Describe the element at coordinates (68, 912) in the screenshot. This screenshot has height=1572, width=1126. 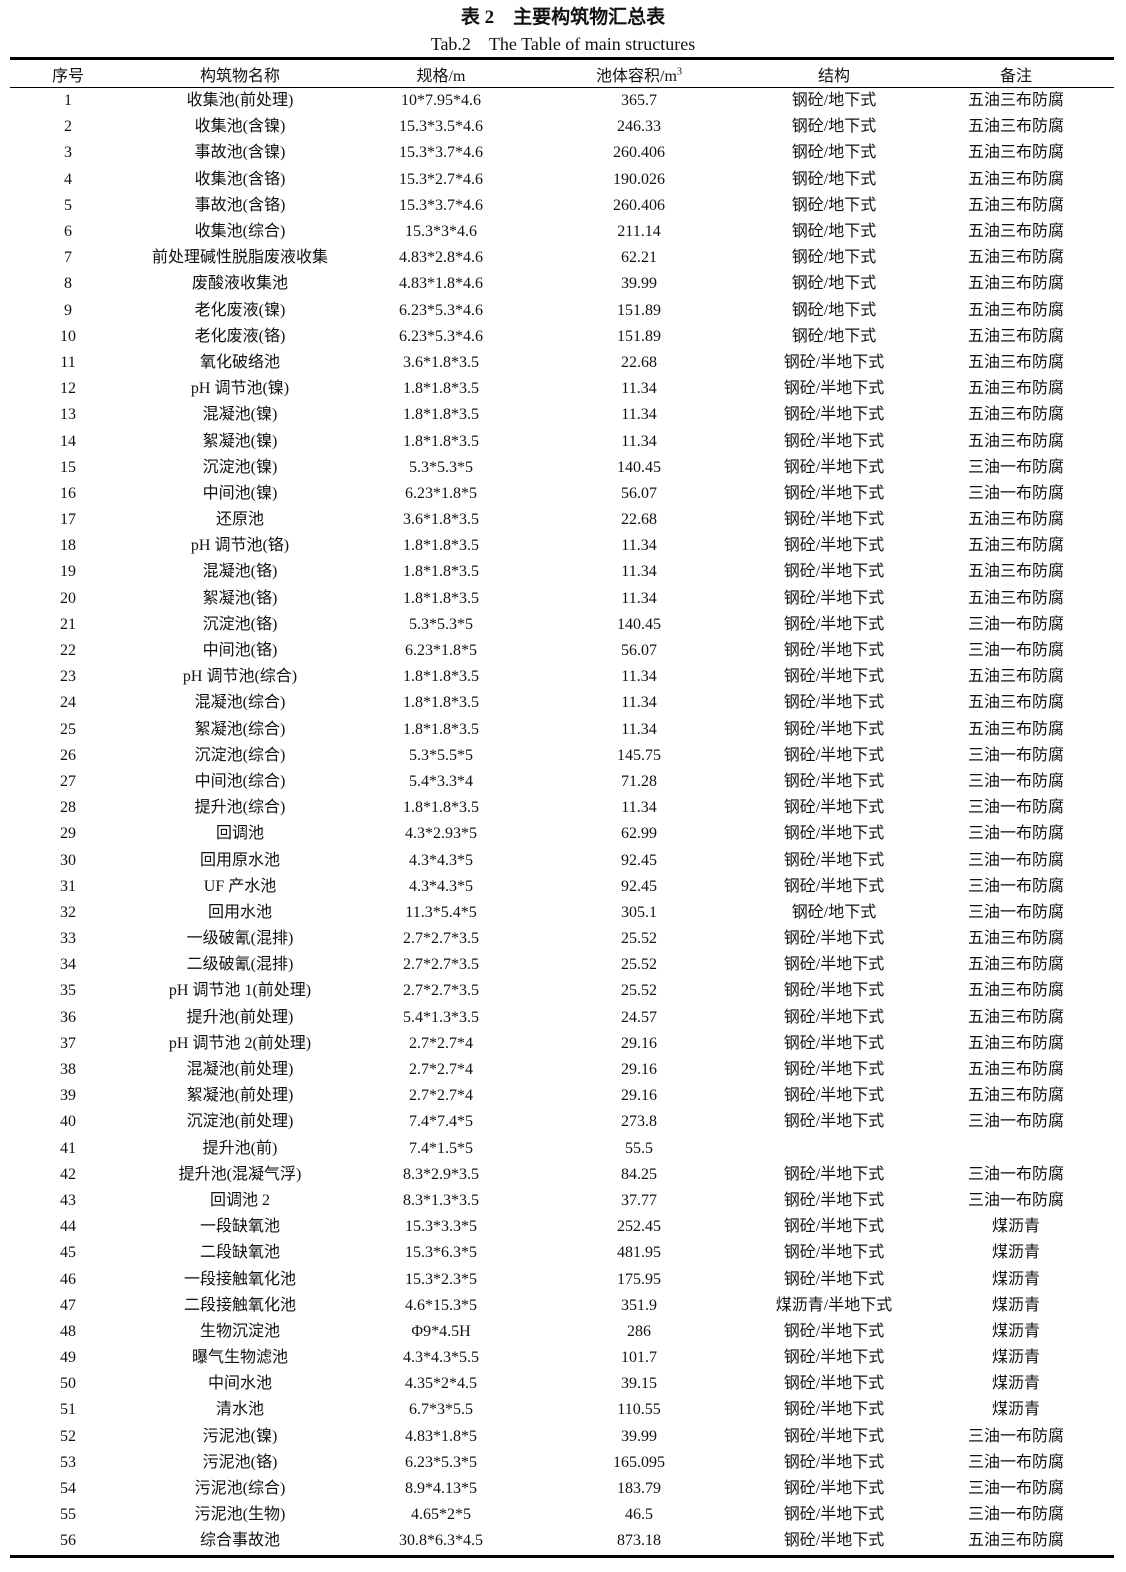
I see `cell-index: 32` at that location.